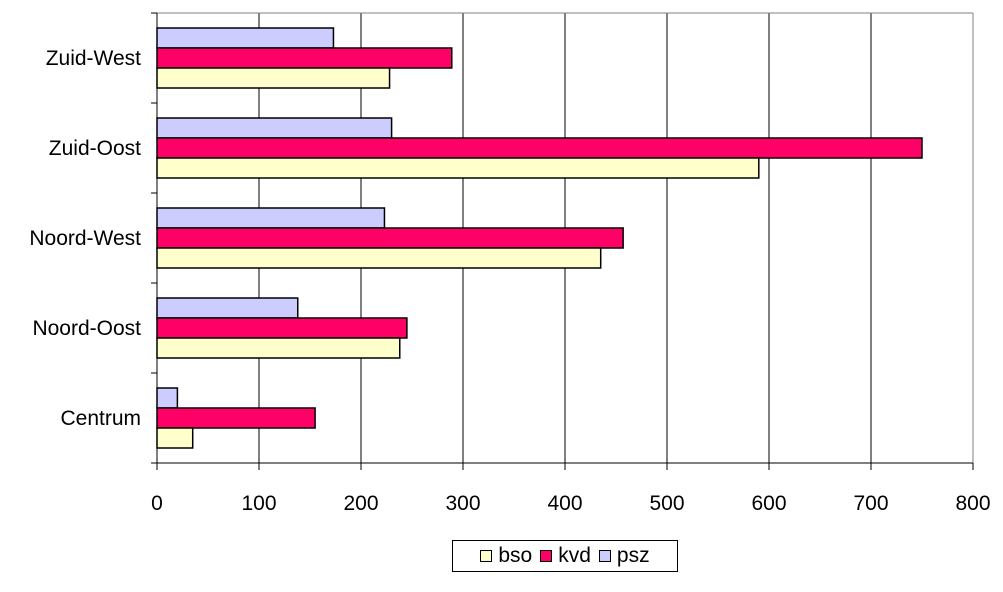 This screenshot has height=592, width=1003. Describe the element at coordinates (236, 418) in the screenshot. I see `bar-kvd-centrum` at that location.